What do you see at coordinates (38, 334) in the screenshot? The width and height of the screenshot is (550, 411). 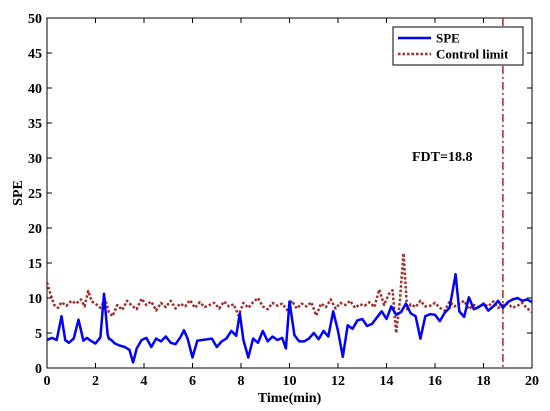 I see `y-tick-label: 5` at bounding box center [38, 334].